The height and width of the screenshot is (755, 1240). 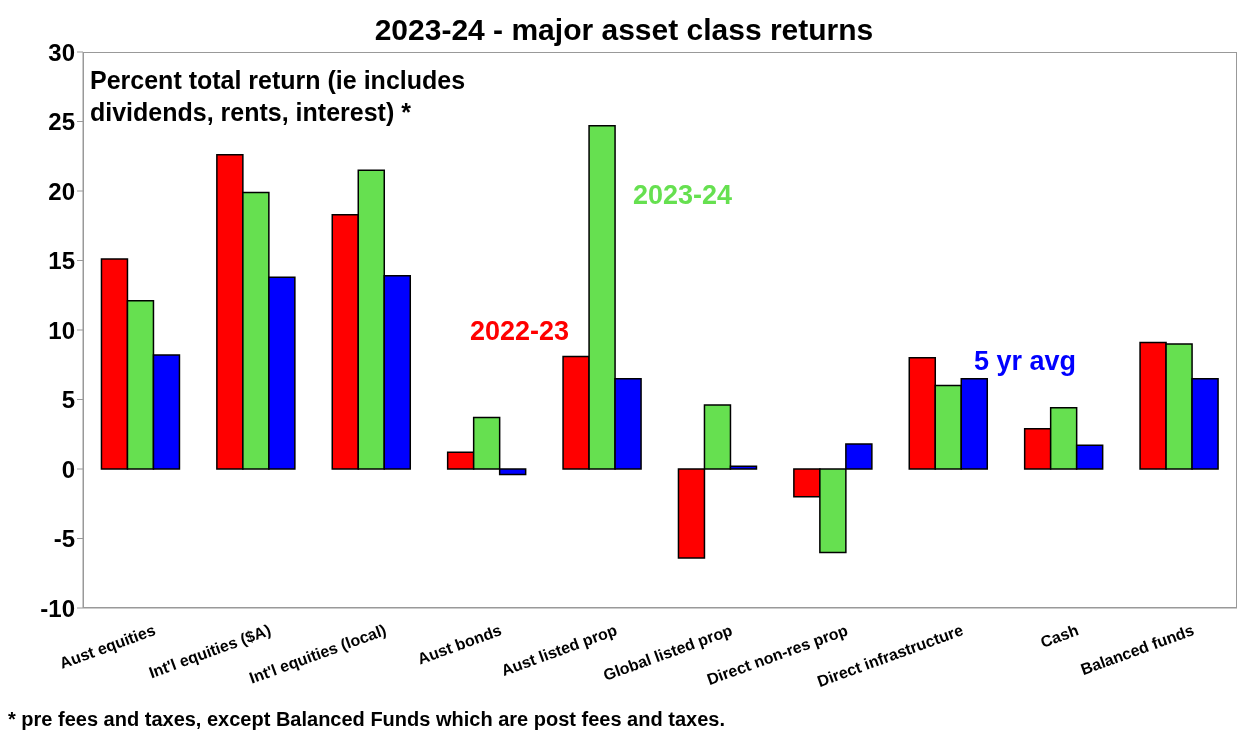 I want to click on y-tick-label: 25, so click(x=61, y=122).